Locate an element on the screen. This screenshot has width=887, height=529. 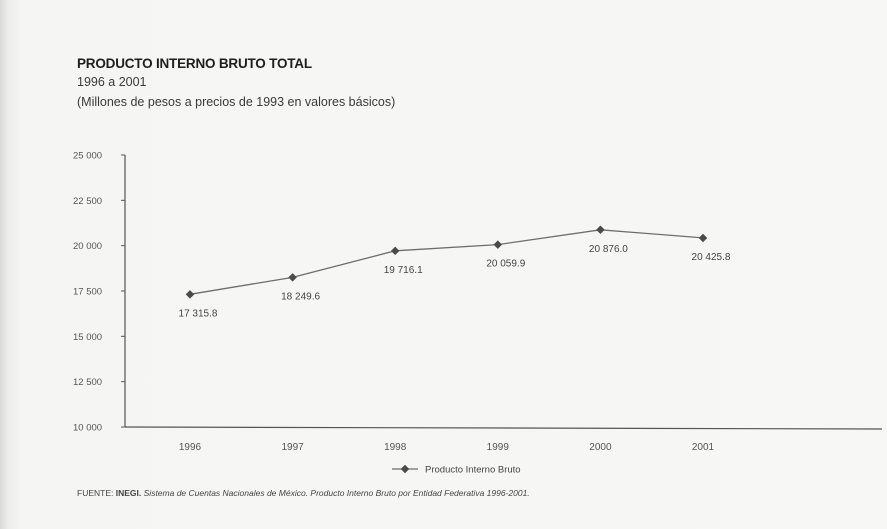
chart-title: PRODUCTO INTERNO BRUTO TOTAL is located at coordinates (194, 63).